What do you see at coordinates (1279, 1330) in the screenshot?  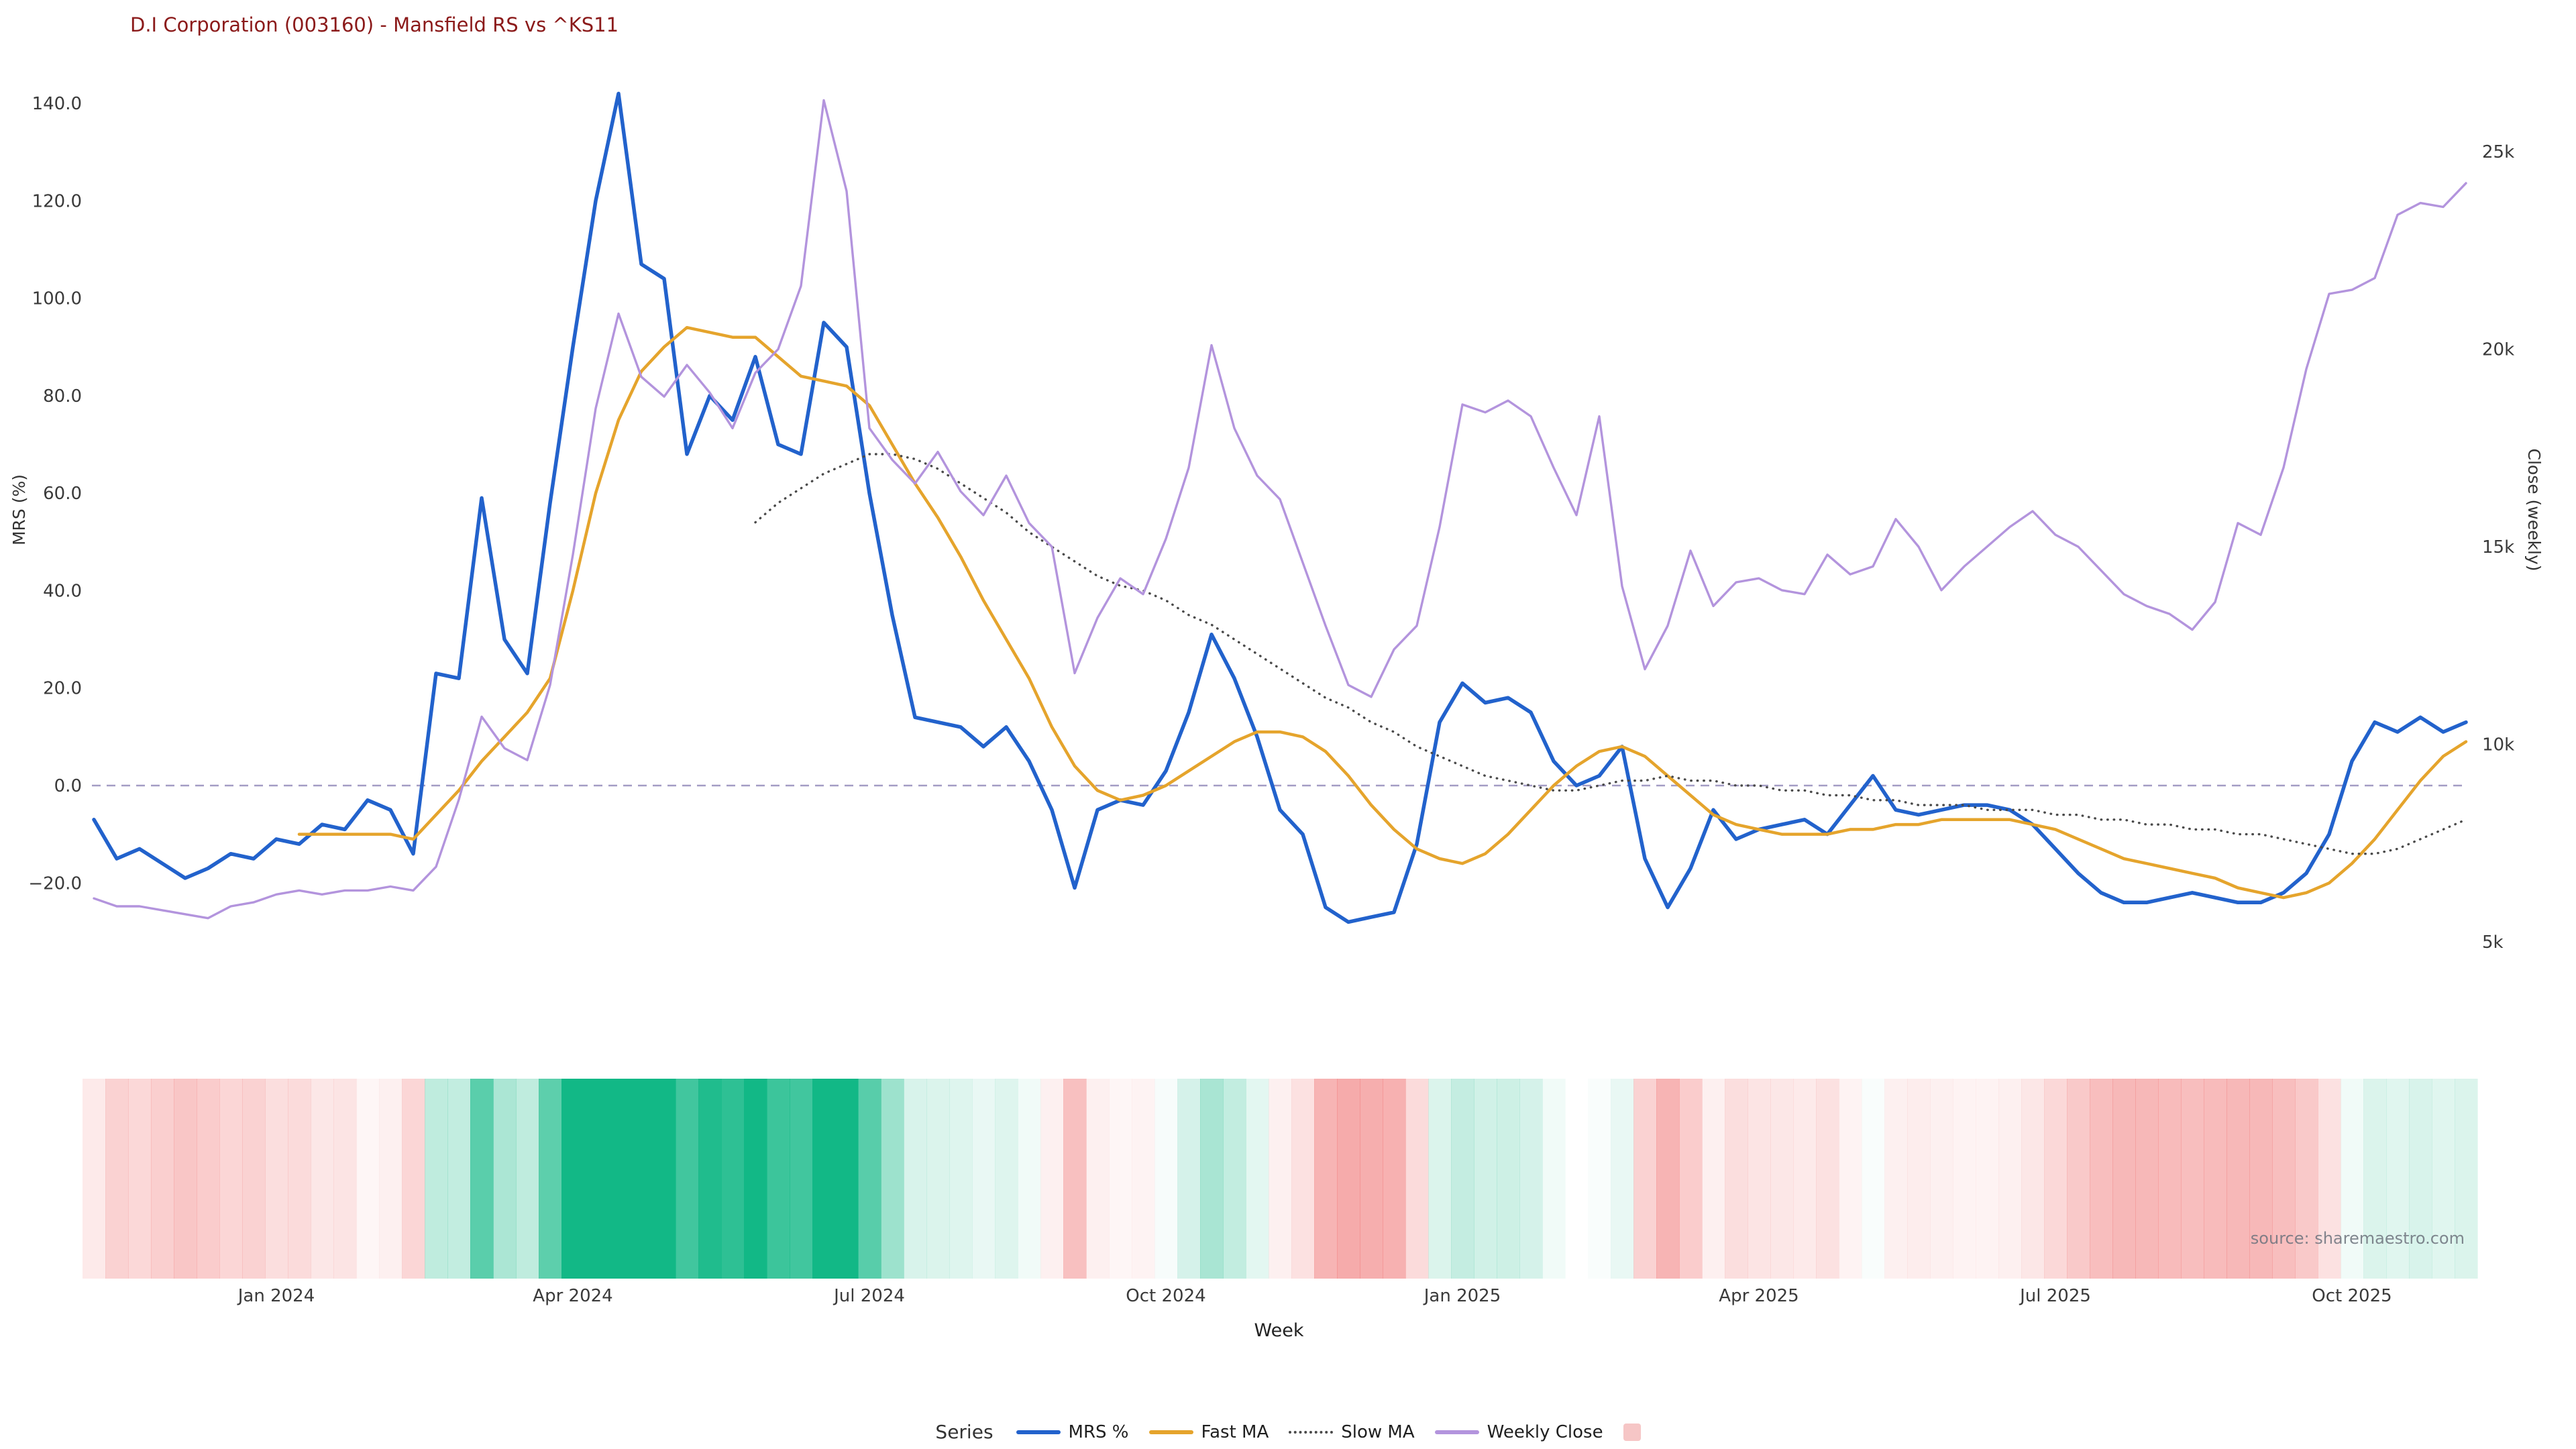 I see `x-axis-label: Week` at bounding box center [1279, 1330].